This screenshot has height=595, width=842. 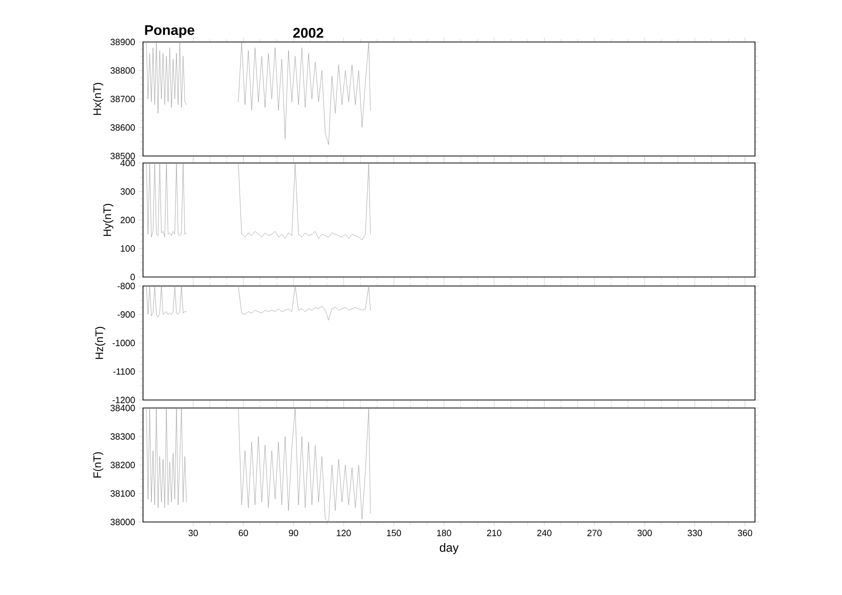 What do you see at coordinates (594, 533) in the screenshot?
I see `x-tick-label: 270` at bounding box center [594, 533].